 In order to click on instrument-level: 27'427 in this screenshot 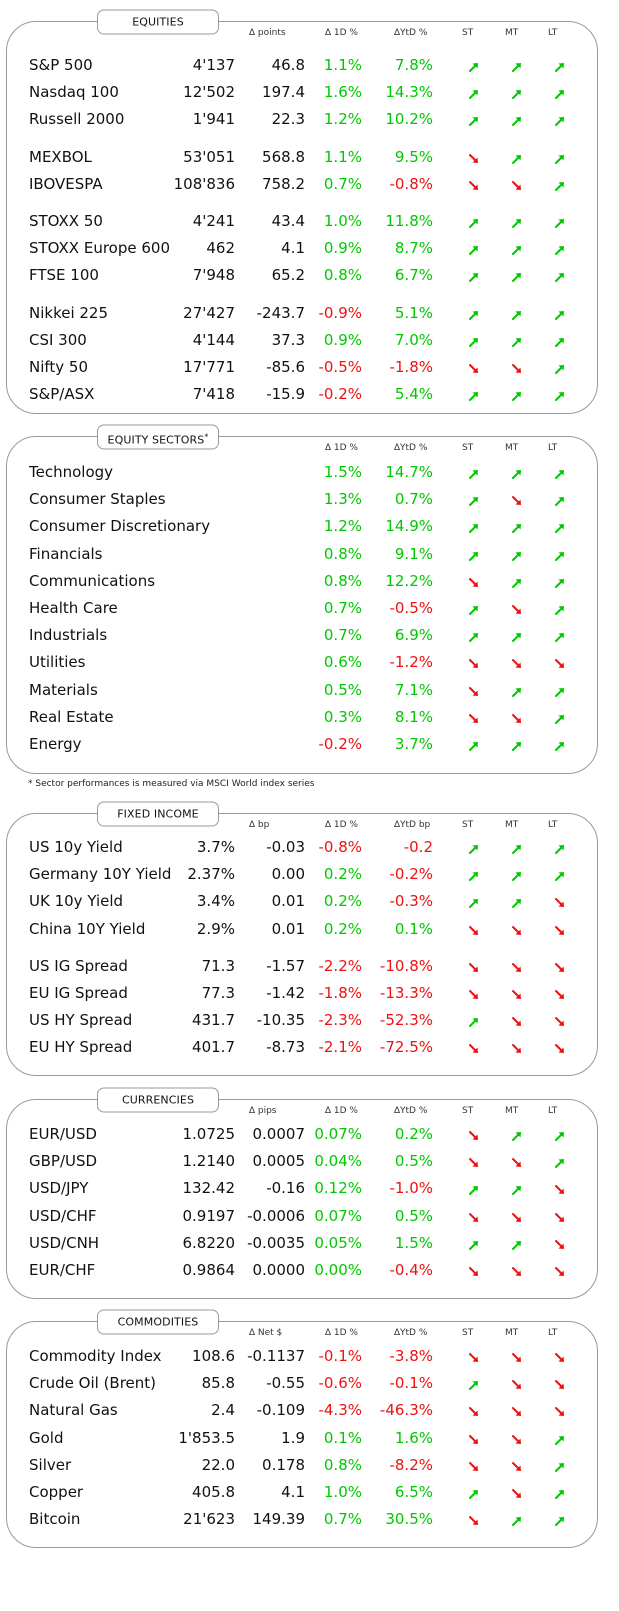, I will do `click(209, 312)`.